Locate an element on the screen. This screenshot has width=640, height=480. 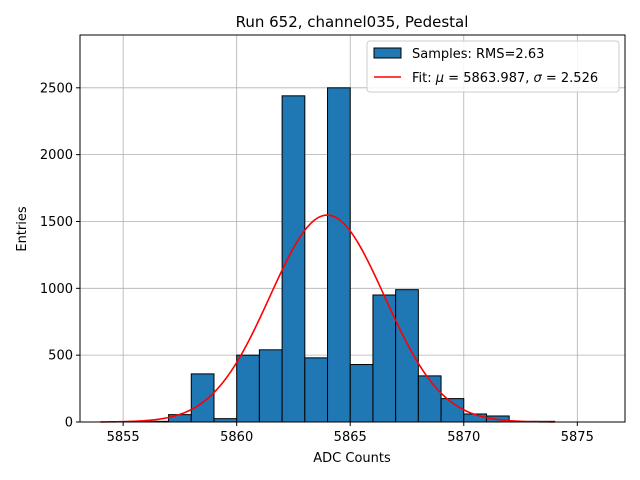
legend-samples-label: Samples: RMS=2.63 is located at coordinates (478, 54).